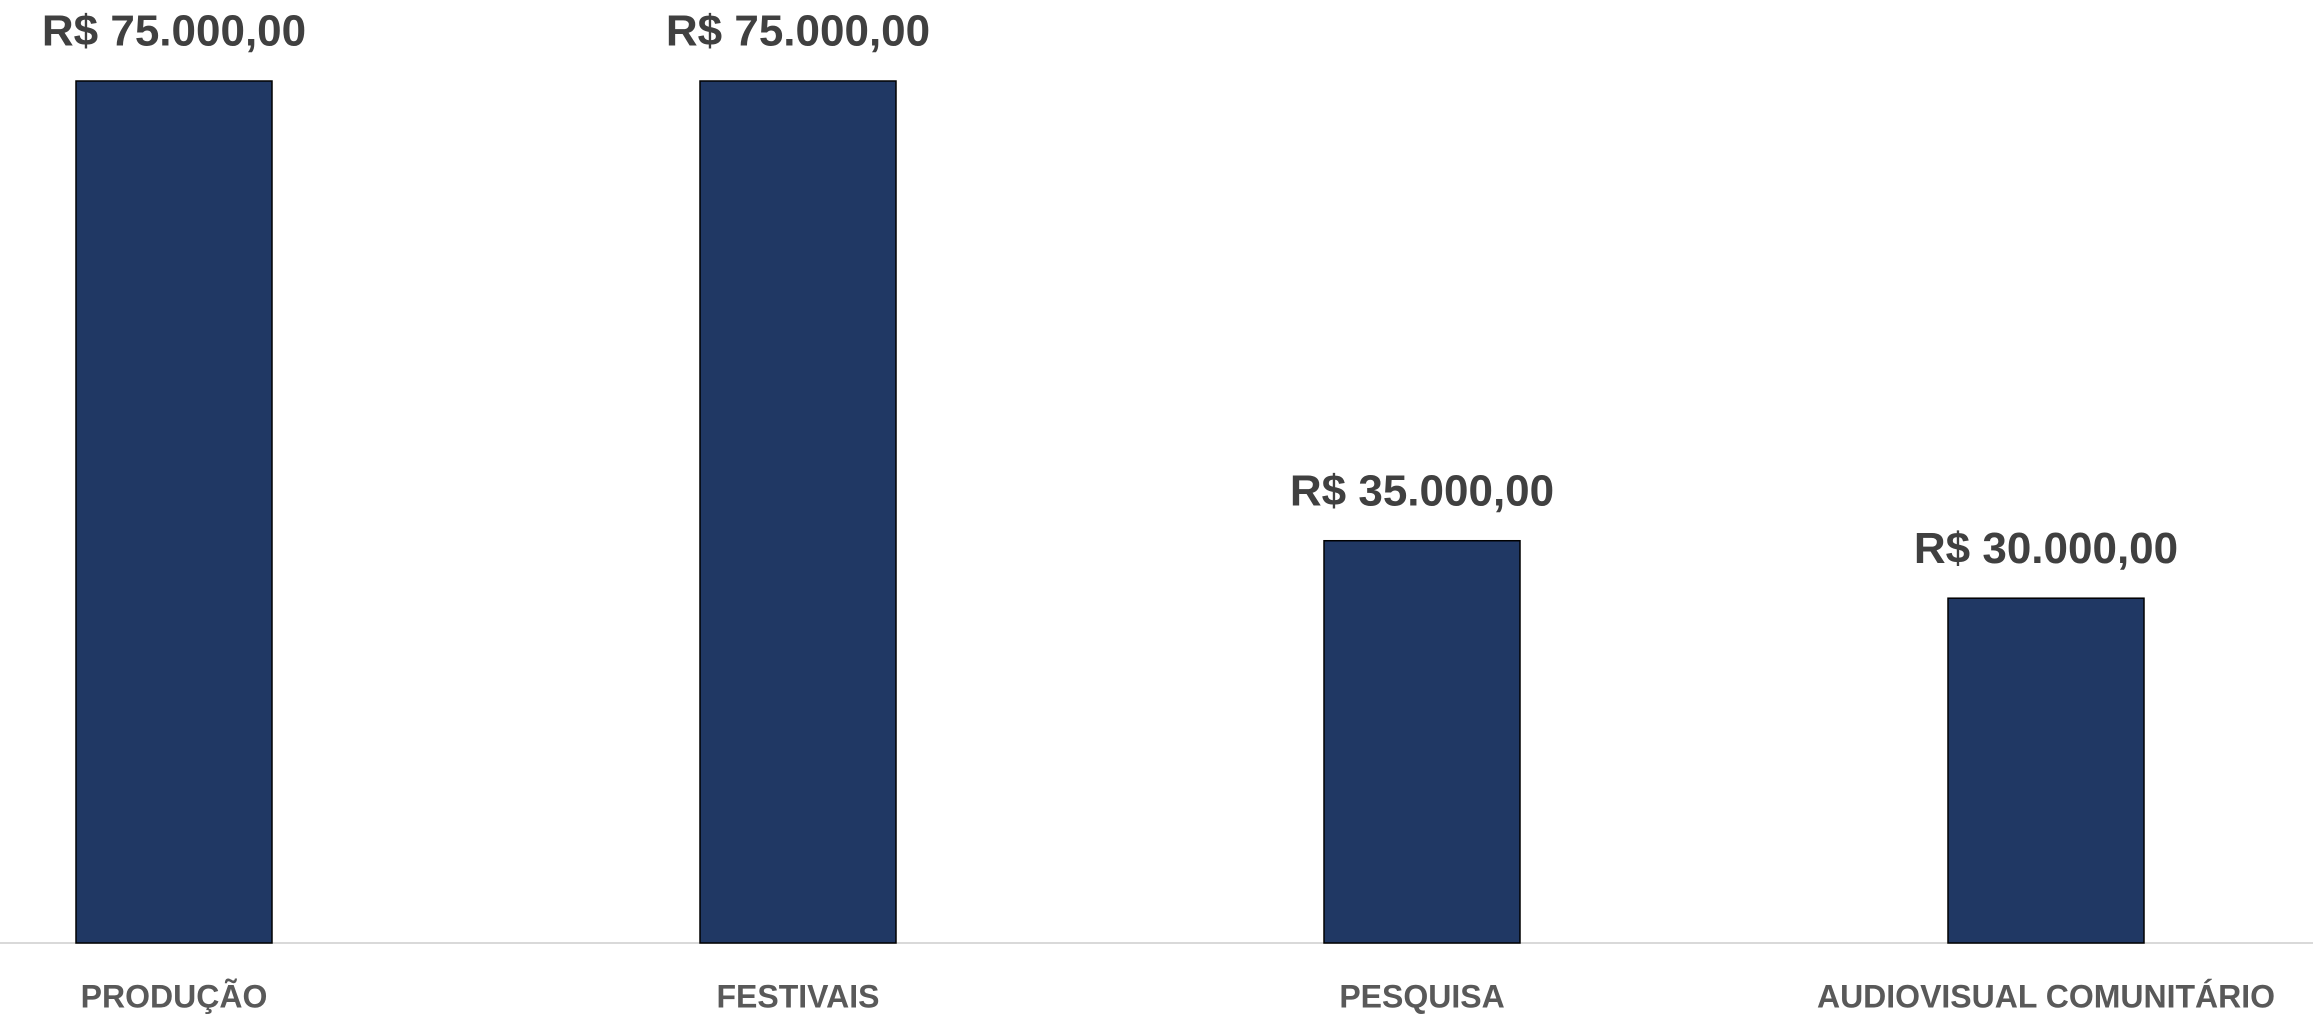 The width and height of the screenshot is (2313, 1020). Describe the element at coordinates (1421, 996) in the screenshot. I see `x-tick-label: PESQUISA` at that location.